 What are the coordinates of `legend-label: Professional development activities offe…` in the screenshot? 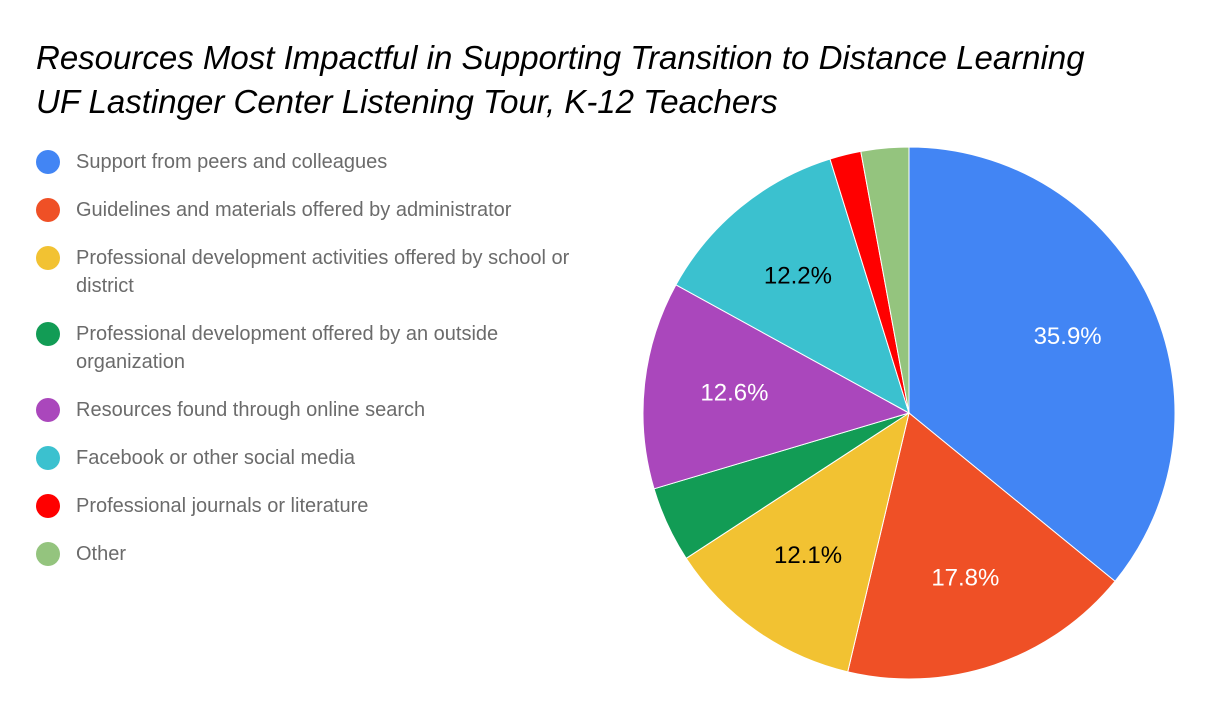 It's located at (323, 272).